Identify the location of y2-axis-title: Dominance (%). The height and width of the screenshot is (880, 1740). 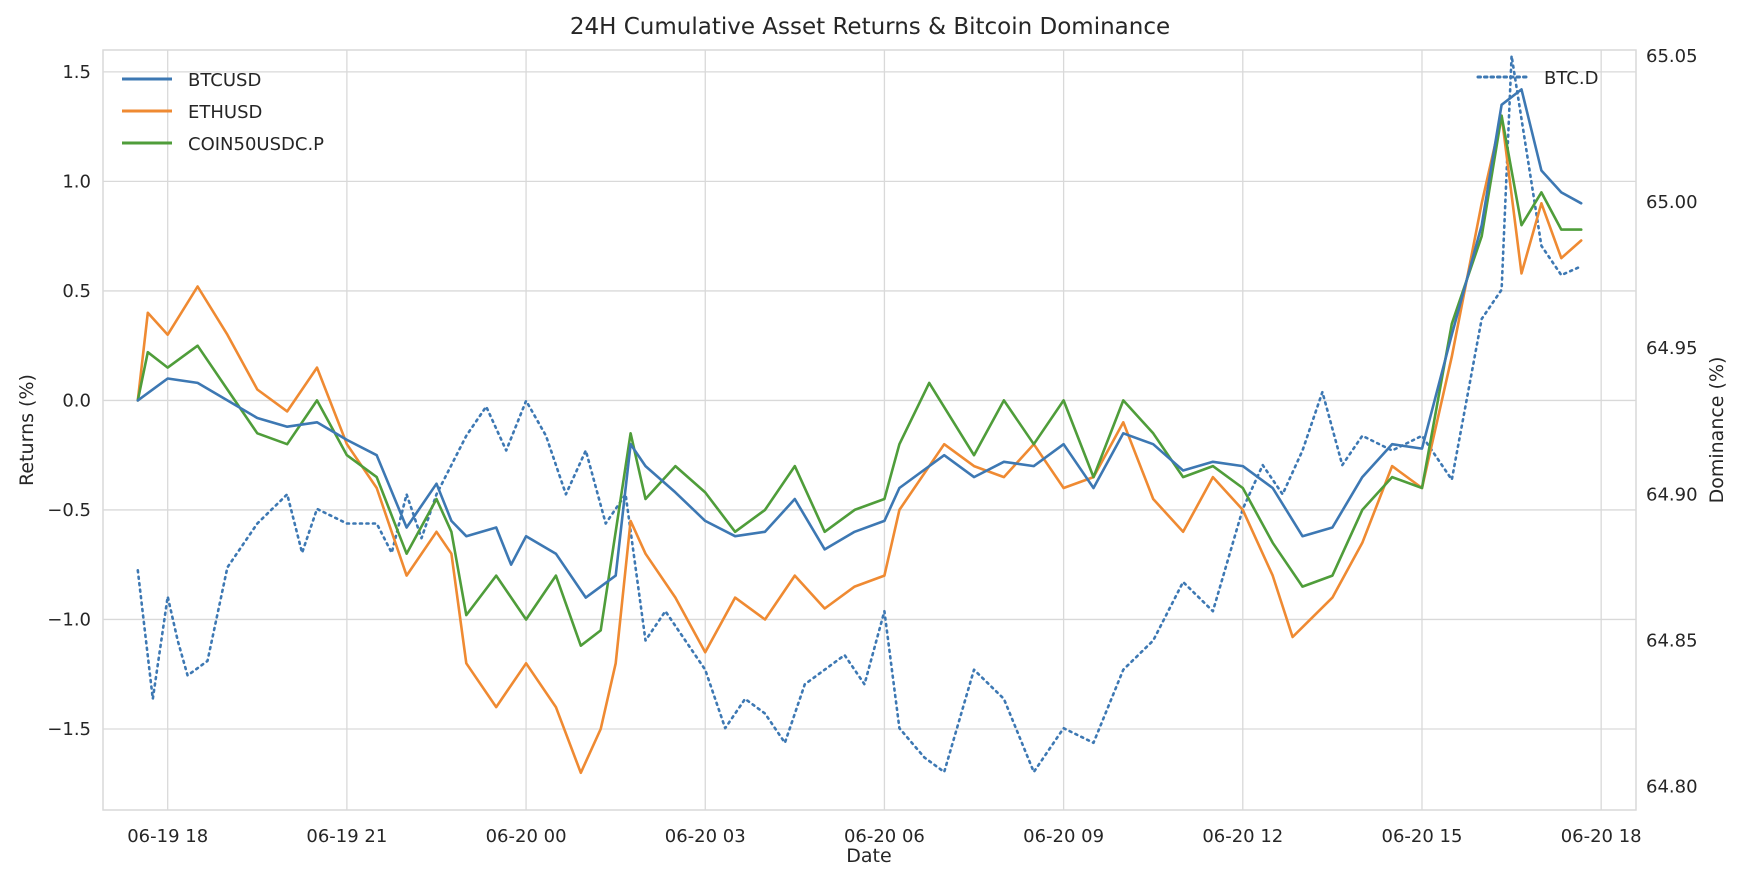
(1717, 430).